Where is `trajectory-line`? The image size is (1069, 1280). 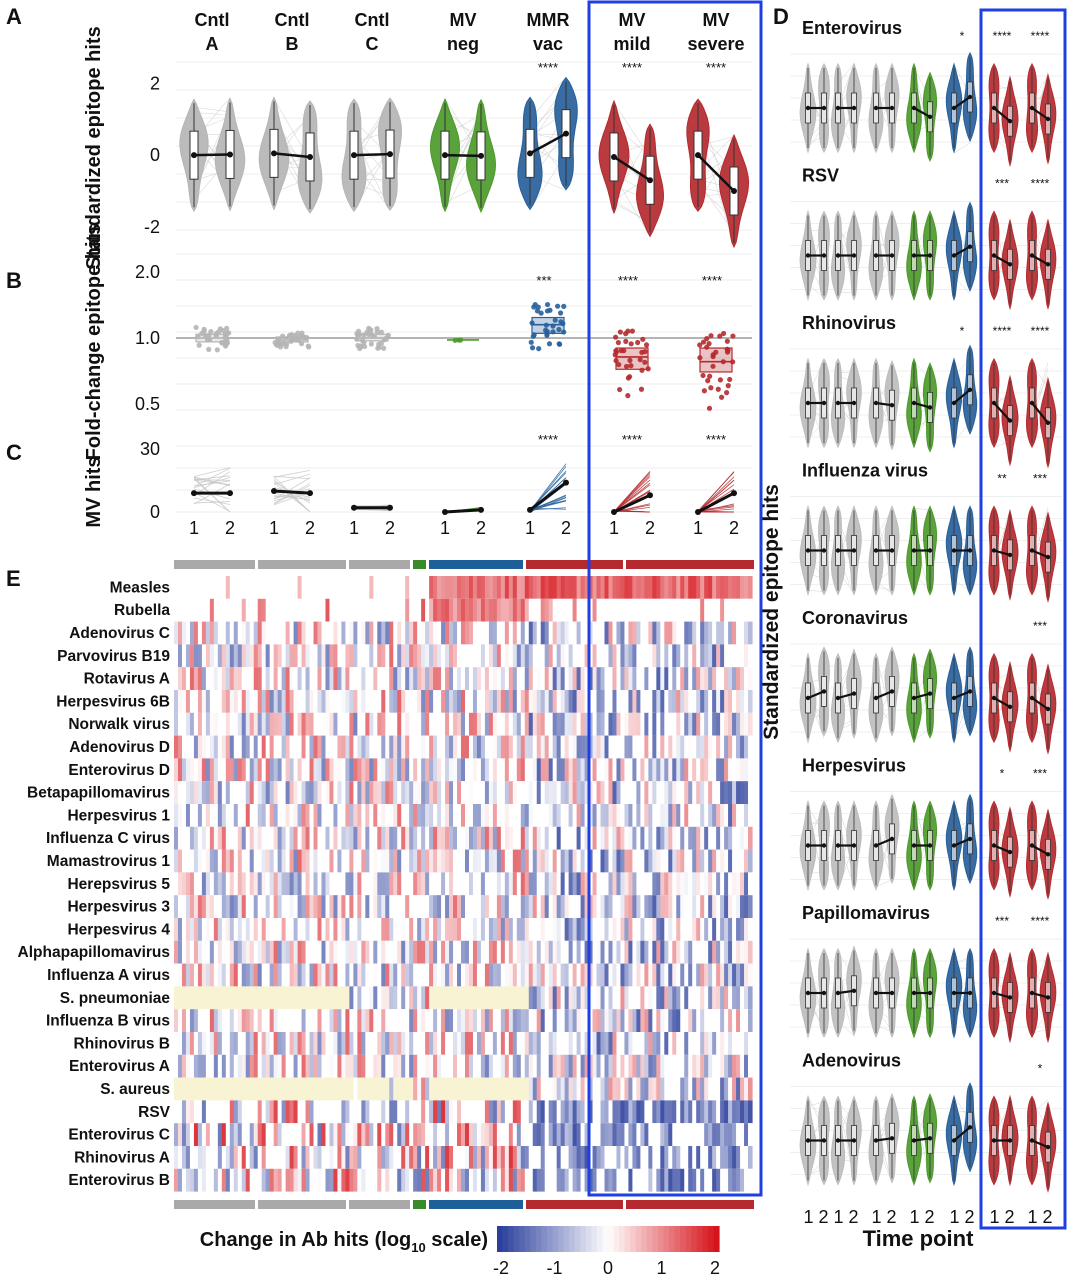 trajectory-line is located at coordinates (292, 496).